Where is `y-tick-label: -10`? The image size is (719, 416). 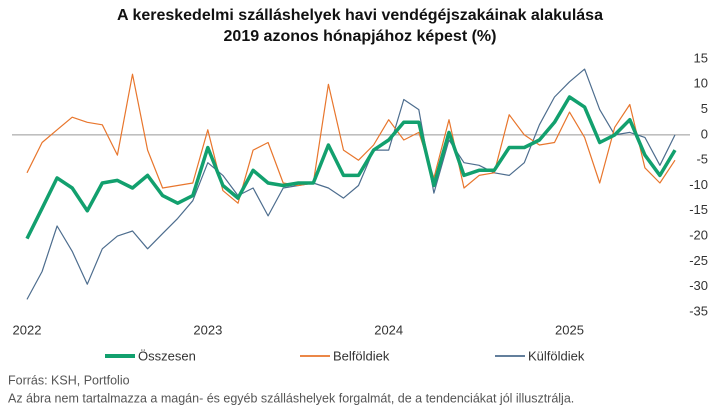 y-tick-label: -10 is located at coordinates (698, 184).